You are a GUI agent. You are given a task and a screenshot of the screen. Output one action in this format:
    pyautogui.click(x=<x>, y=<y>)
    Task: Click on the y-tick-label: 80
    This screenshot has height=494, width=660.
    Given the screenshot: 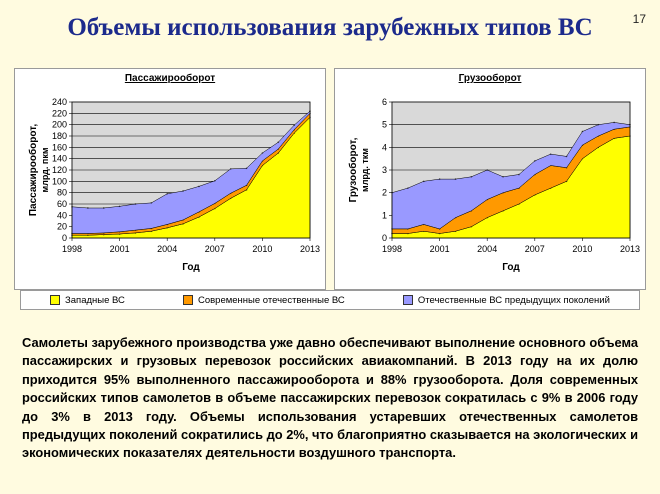 What is the action you would take?
    pyautogui.click(x=62, y=193)
    